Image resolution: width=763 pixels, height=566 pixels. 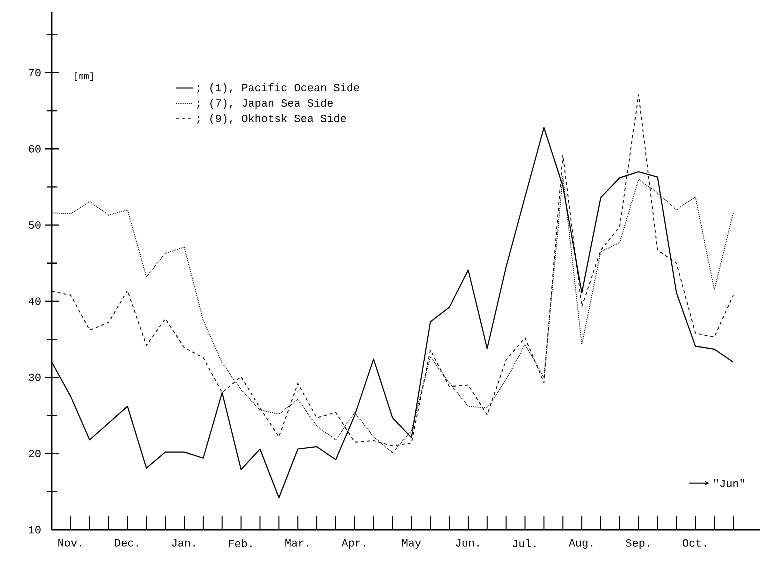 What do you see at coordinates (34, 302) in the screenshot?
I see `y-tick-label: 40` at bounding box center [34, 302].